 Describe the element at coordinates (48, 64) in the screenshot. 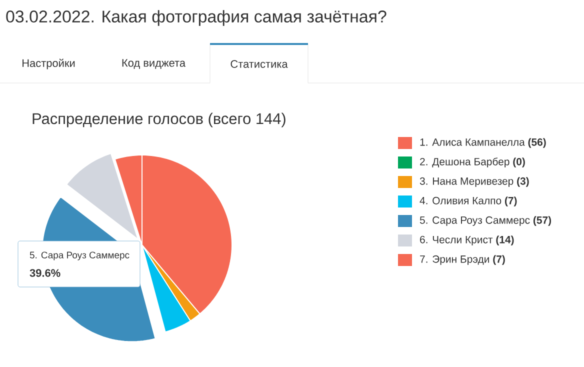

I see `text: Настройки` at that location.